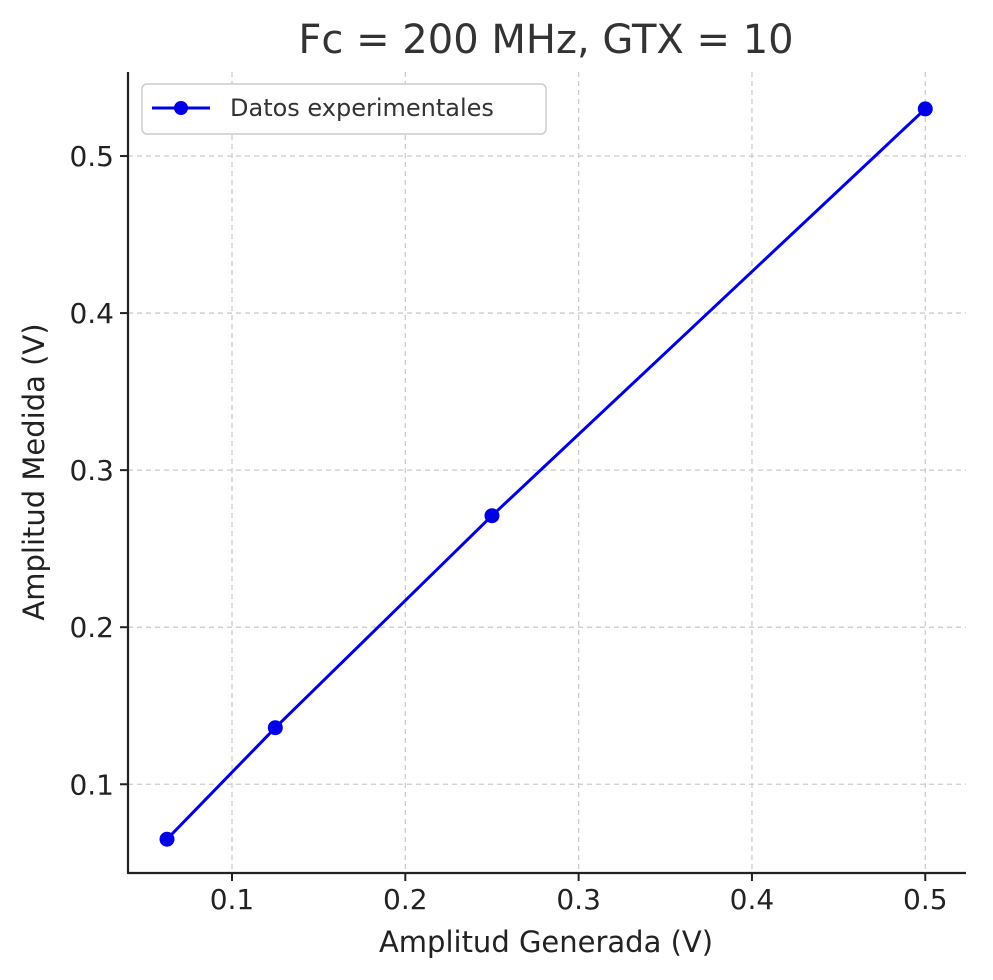 This screenshot has height=980, width=993. Describe the element at coordinates (91, 313) in the screenshot. I see `y-tick-label: 0.4` at that location.